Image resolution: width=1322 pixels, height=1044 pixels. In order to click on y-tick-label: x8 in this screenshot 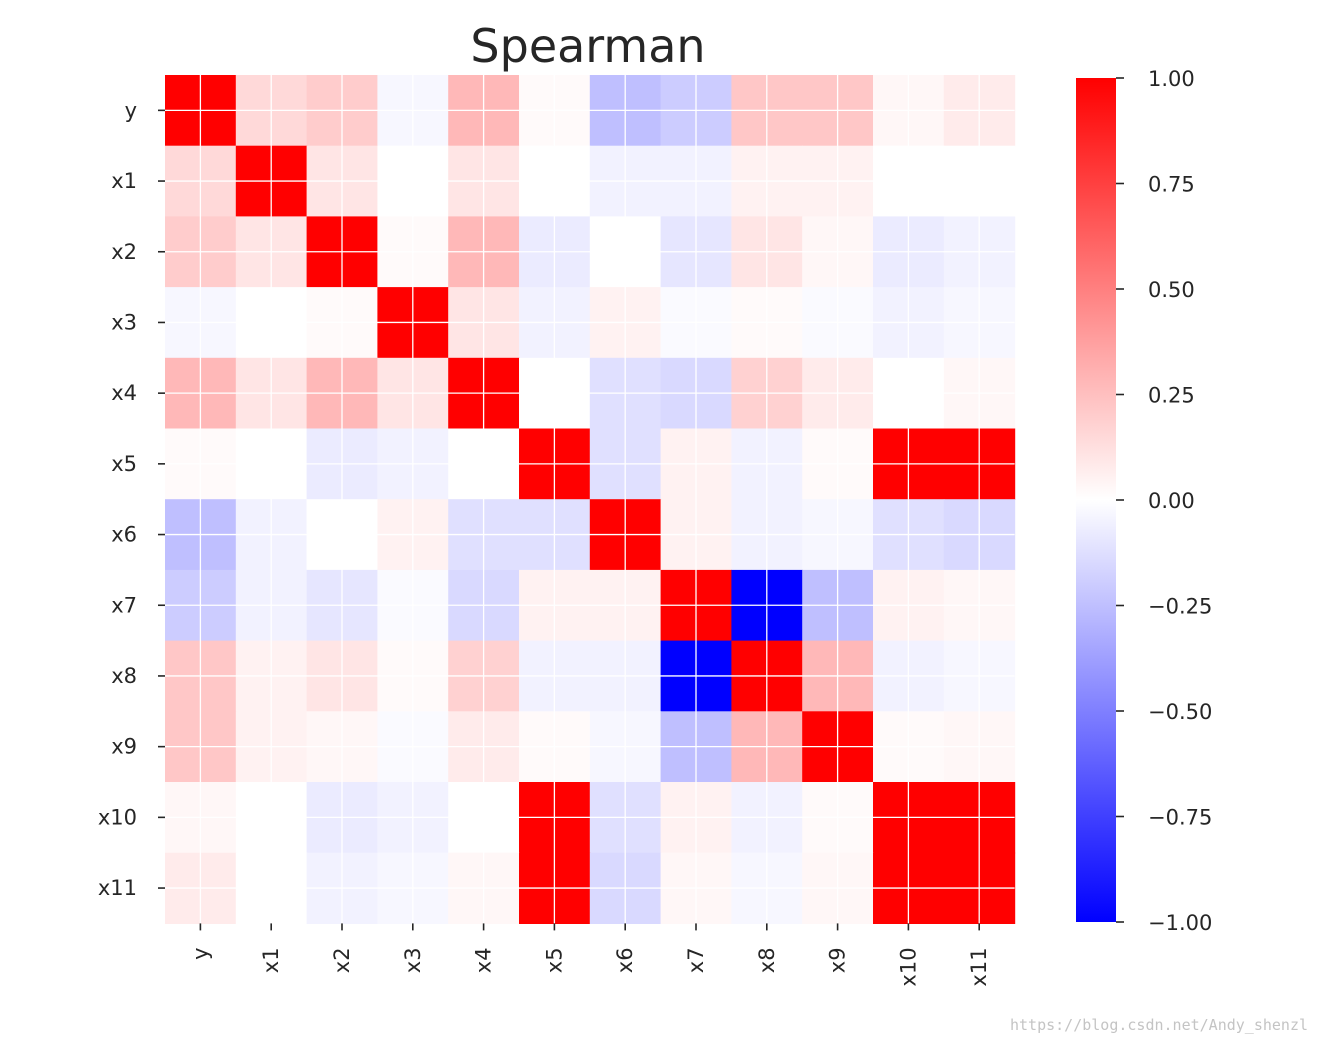, I will do `click(124, 676)`.